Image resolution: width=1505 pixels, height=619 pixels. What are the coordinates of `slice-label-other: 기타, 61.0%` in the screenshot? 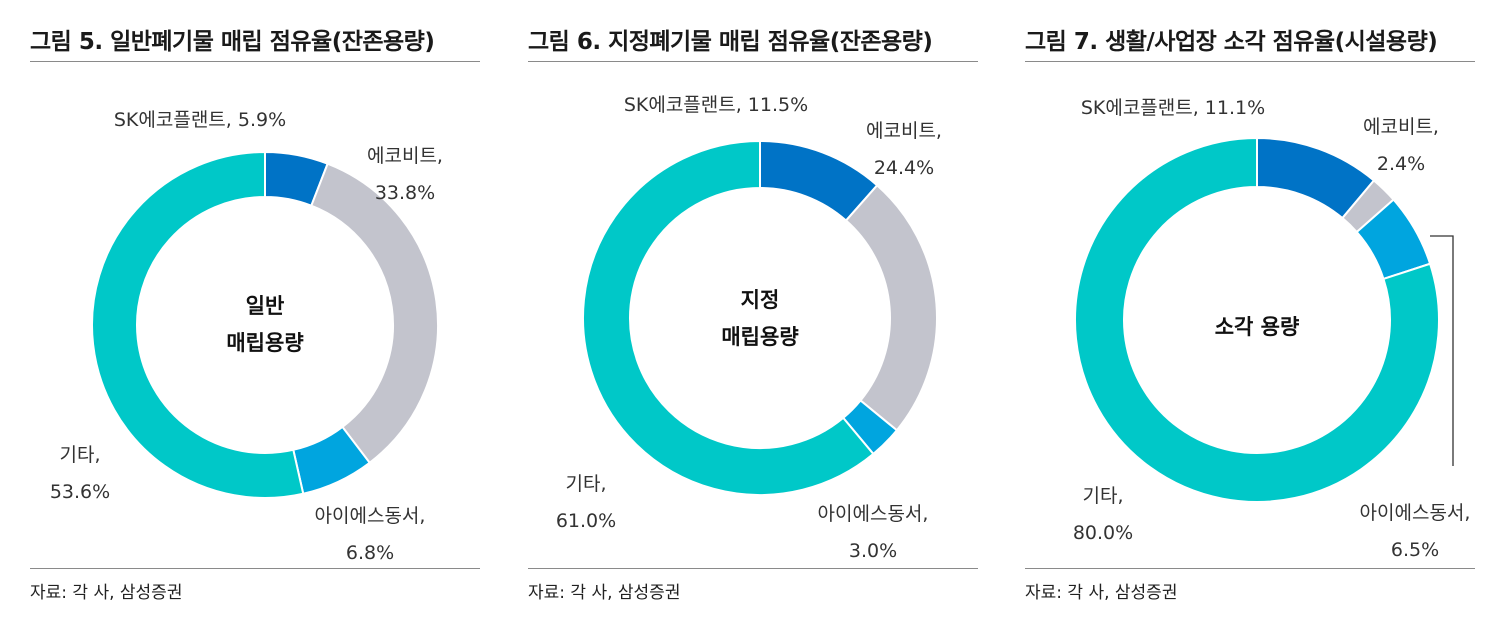 It's located at (586, 502).